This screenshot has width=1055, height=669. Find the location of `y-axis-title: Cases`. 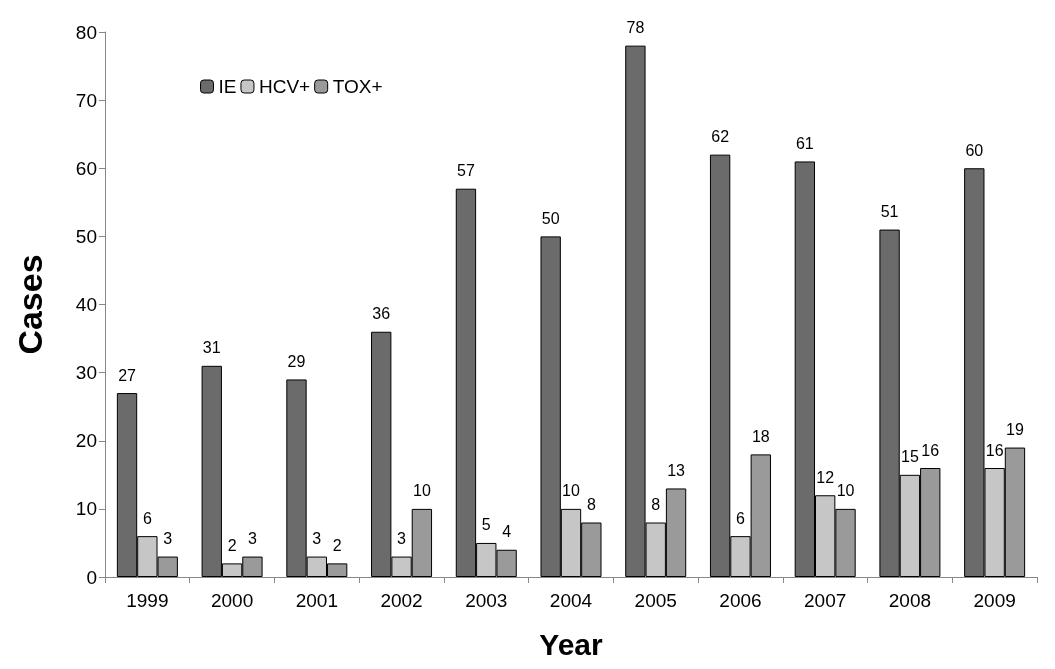

y-axis-title: Cases is located at coordinates (30, 304).